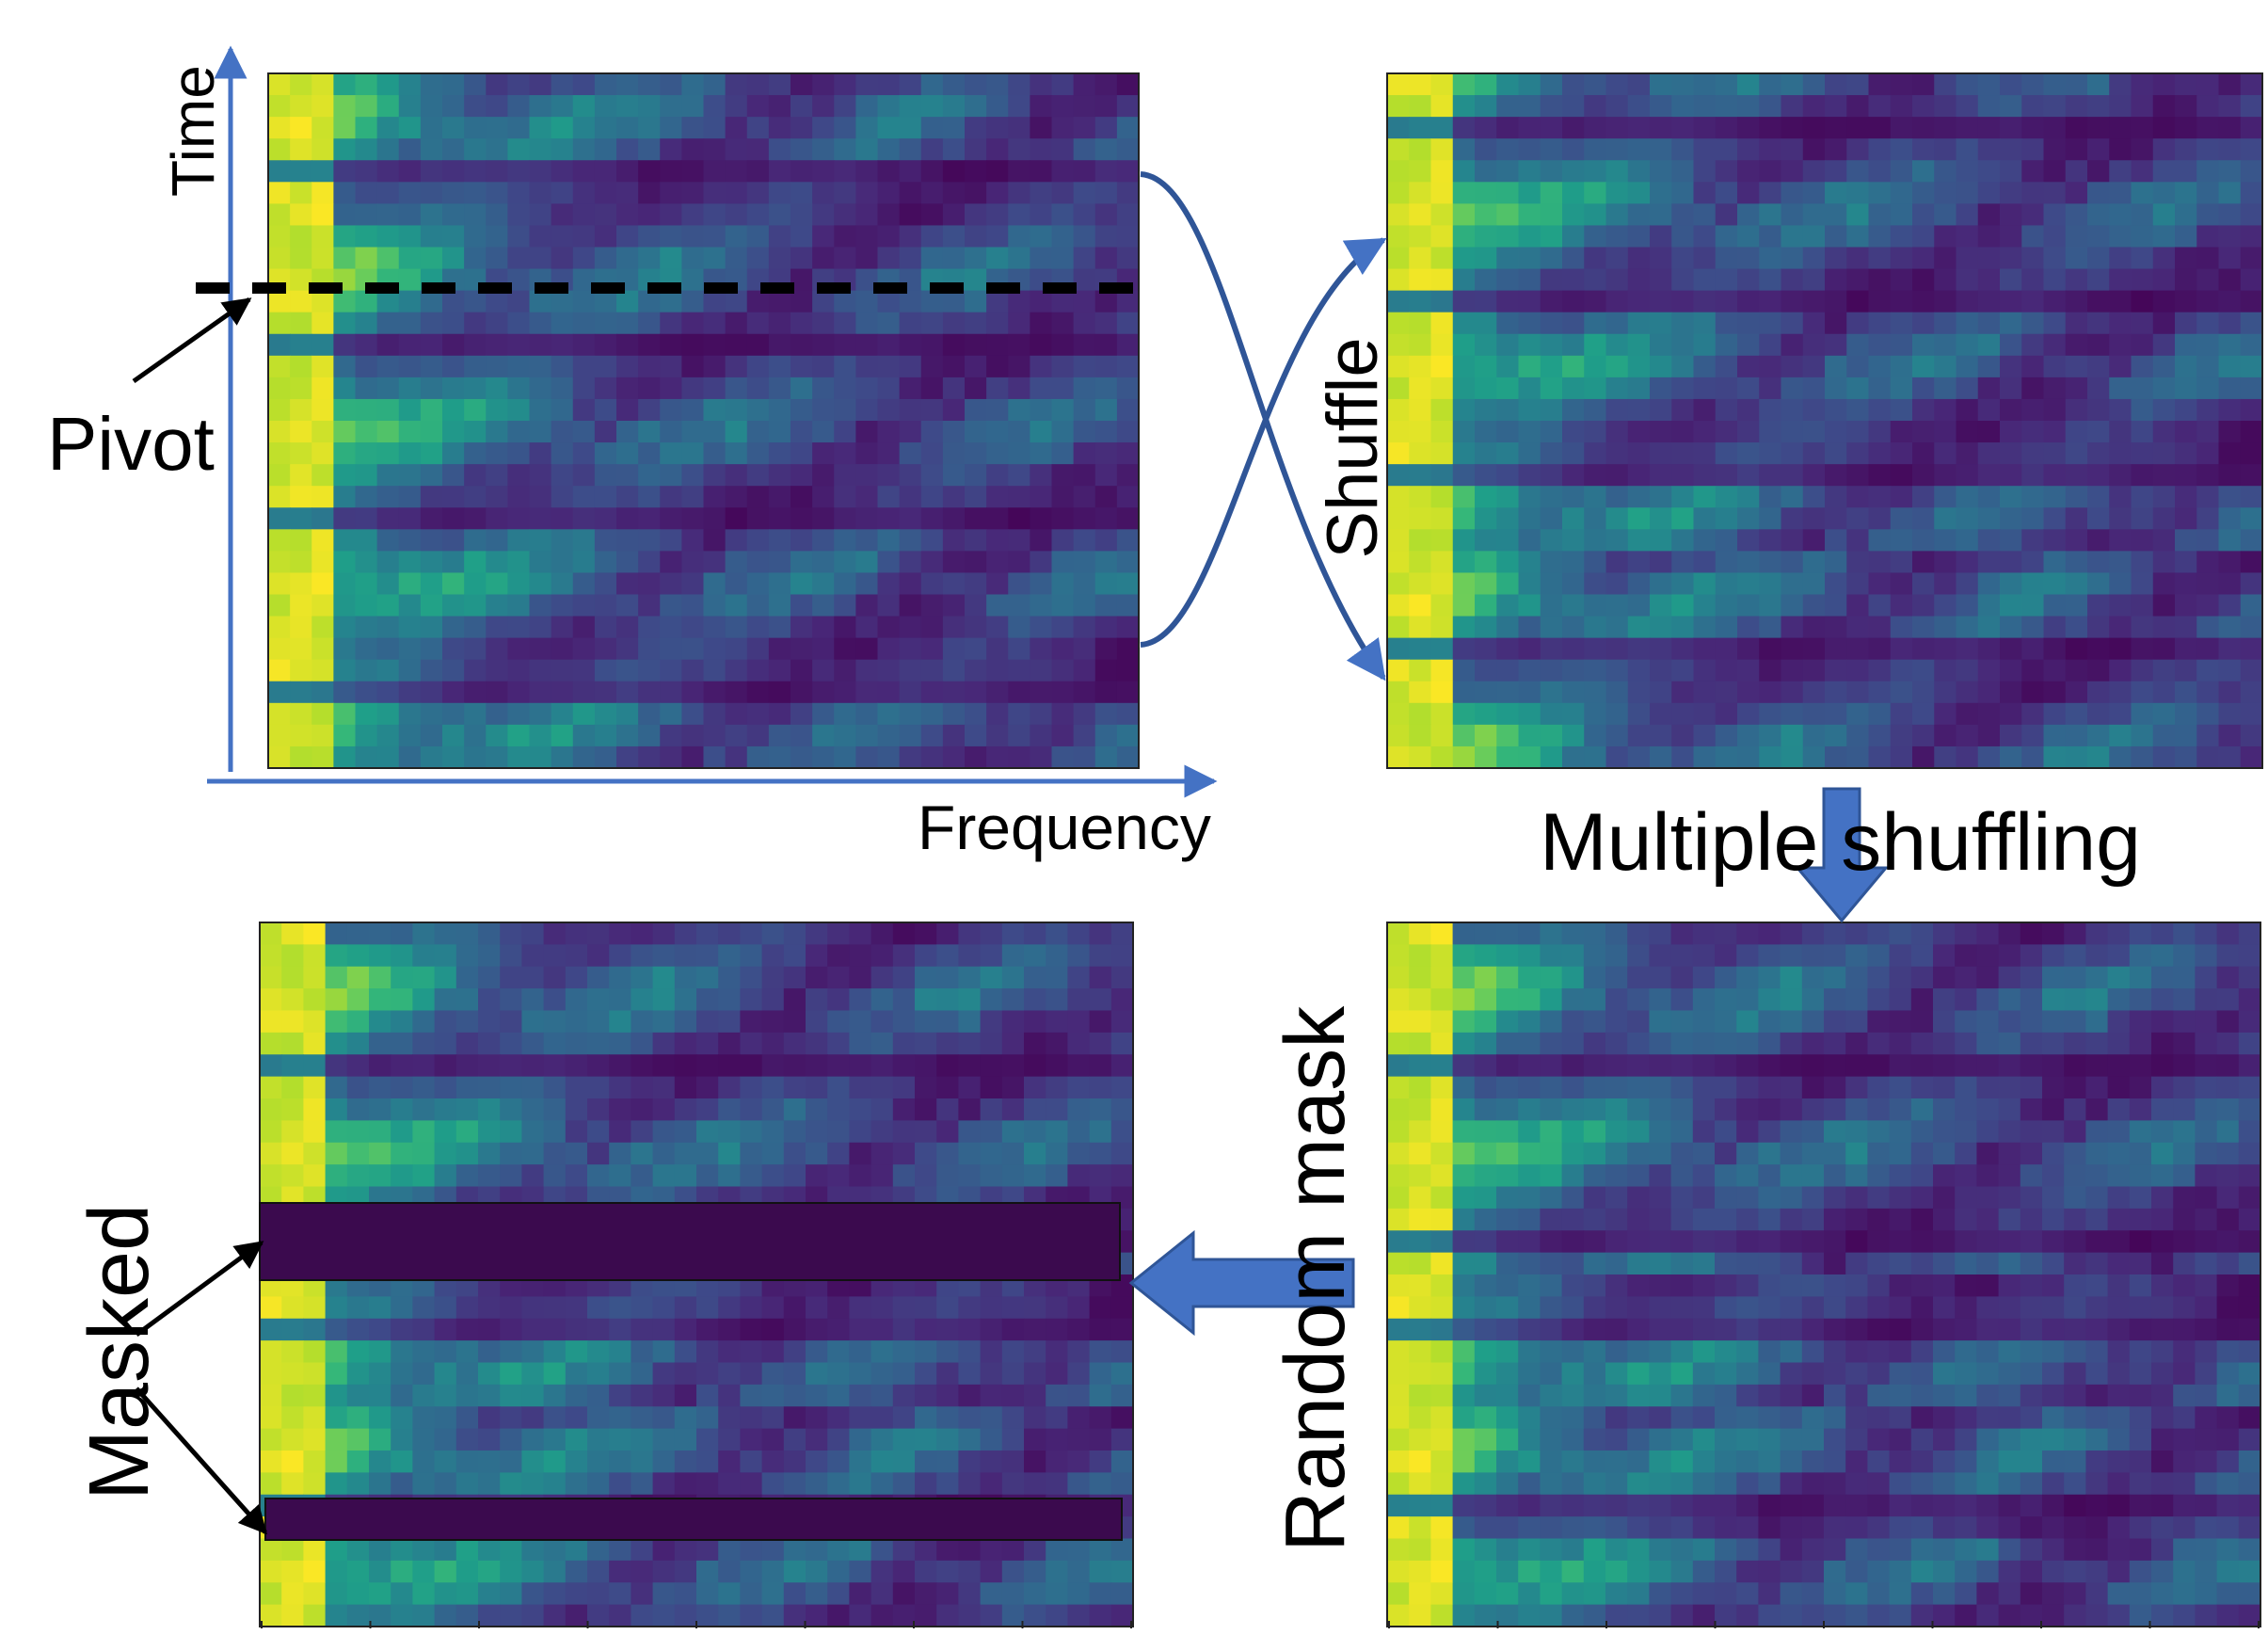 This screenshot has height=1635, width=2268. I want to click on random-mask-label: Random mask, so click(1315, 1279).